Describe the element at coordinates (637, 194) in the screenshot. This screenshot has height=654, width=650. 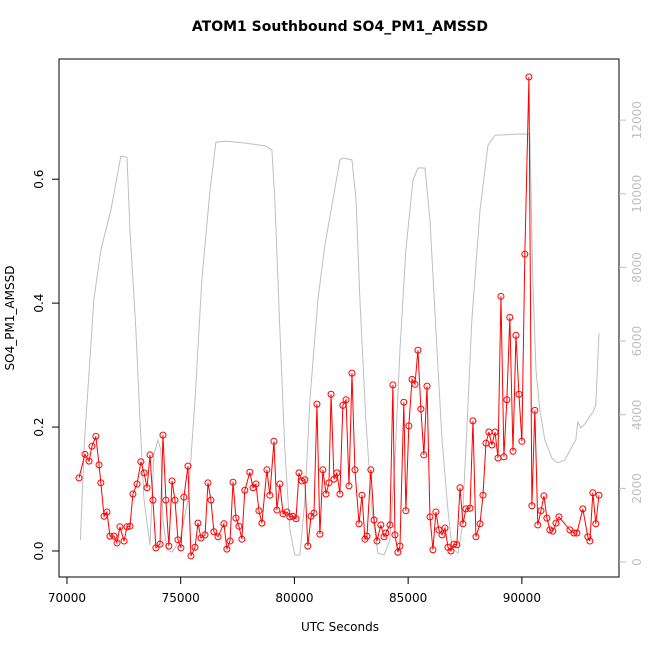
I see `y2-tick-label: 10000` at that location.